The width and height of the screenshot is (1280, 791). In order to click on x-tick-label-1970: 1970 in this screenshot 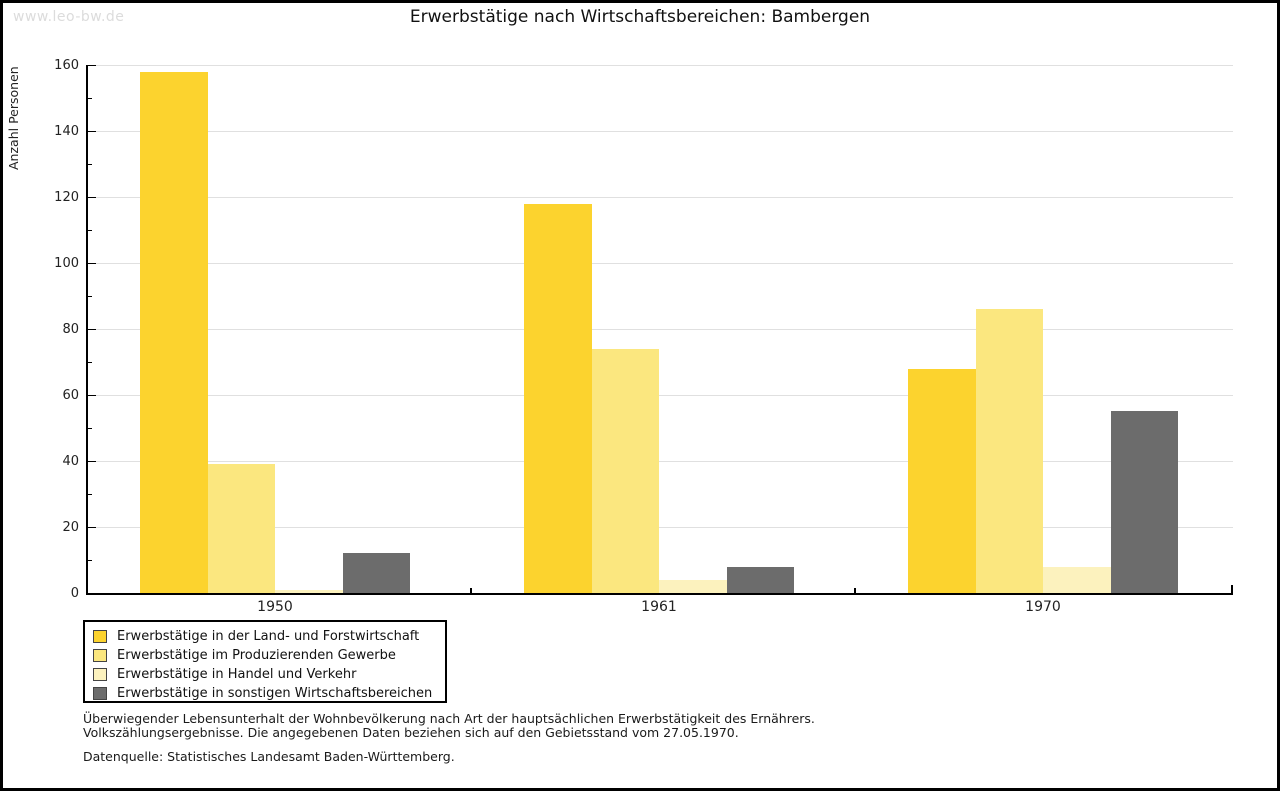, I will do `click(1043, 607)`.